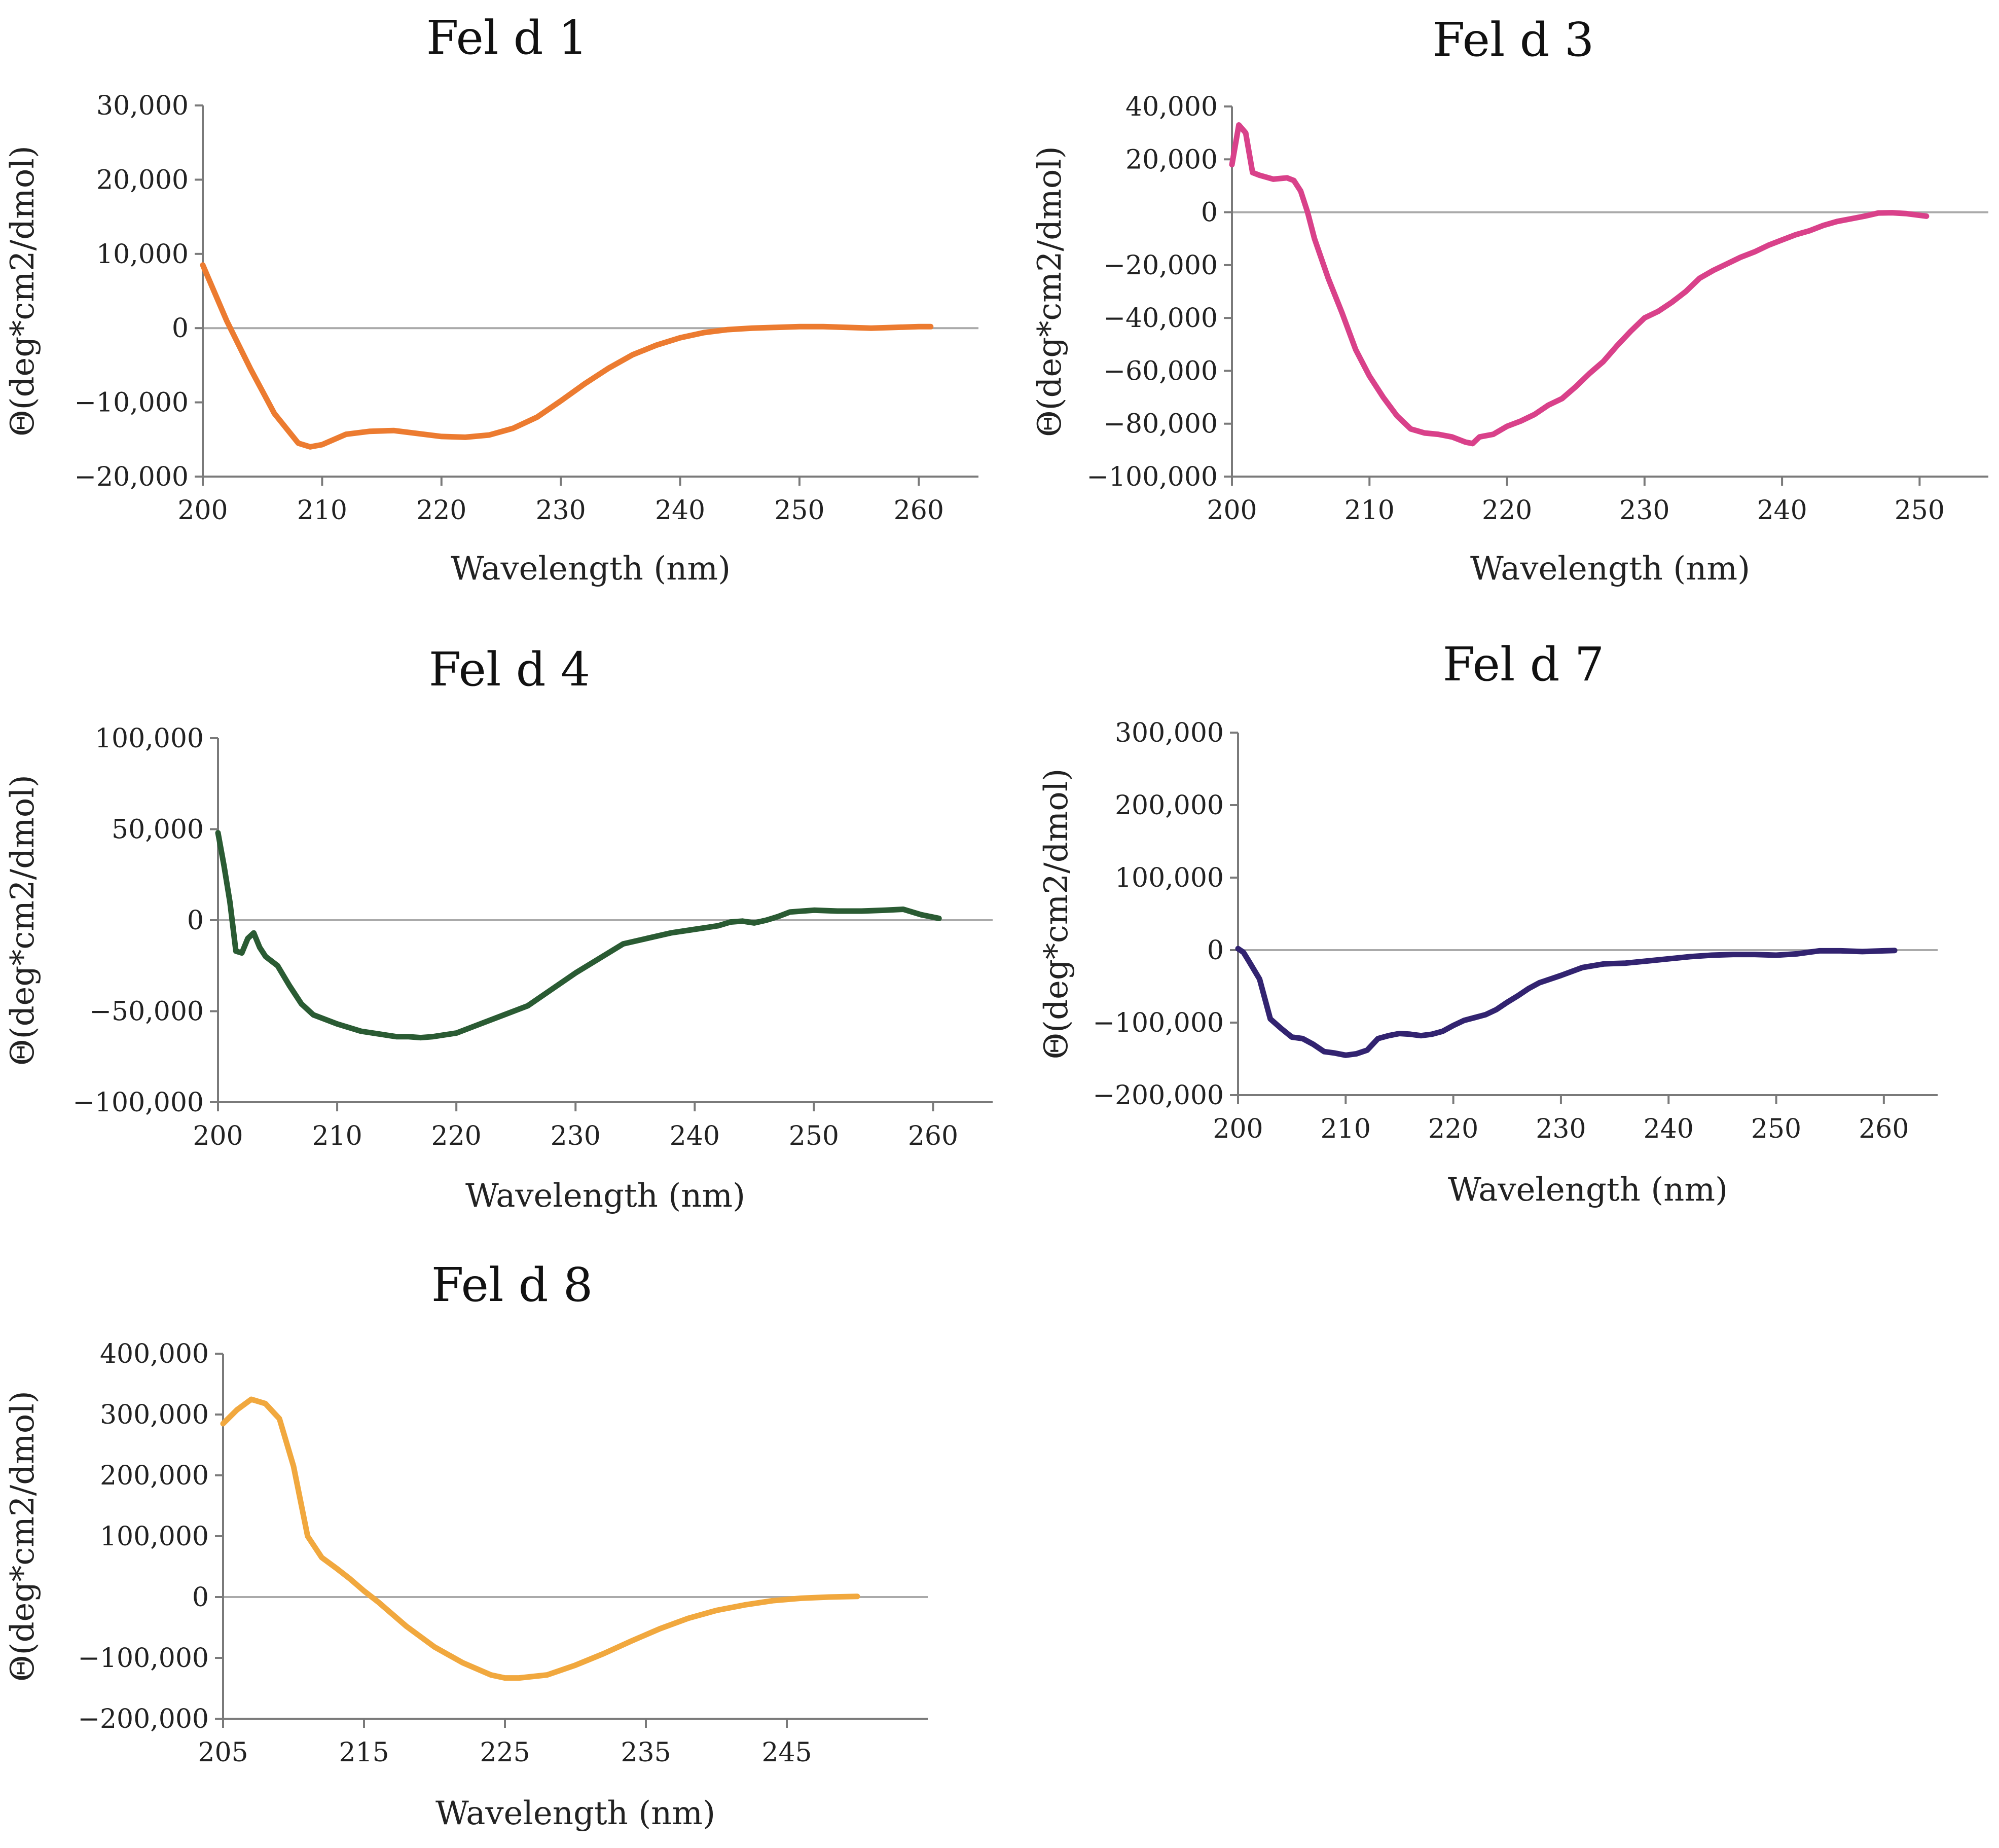 The width and height of the screenshot is (1999, 1848). Describe the element at coordinates (142, 106) in the screenshot. I see `y-tick-label: 30,000` at that location.